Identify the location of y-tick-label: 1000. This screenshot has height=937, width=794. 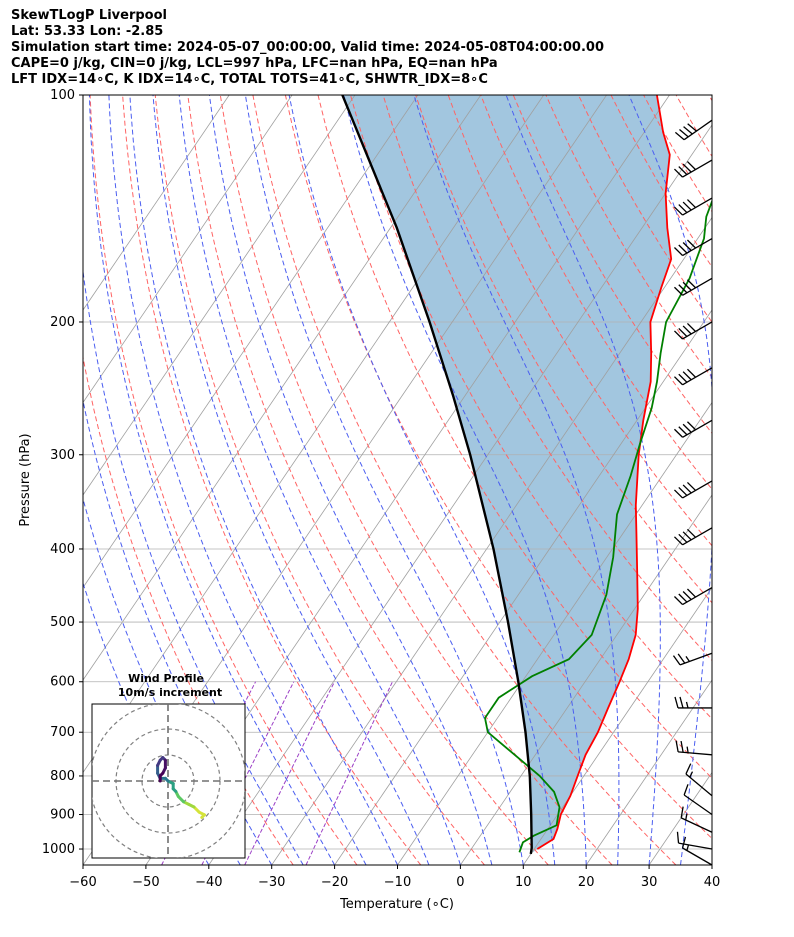
(58, 849).